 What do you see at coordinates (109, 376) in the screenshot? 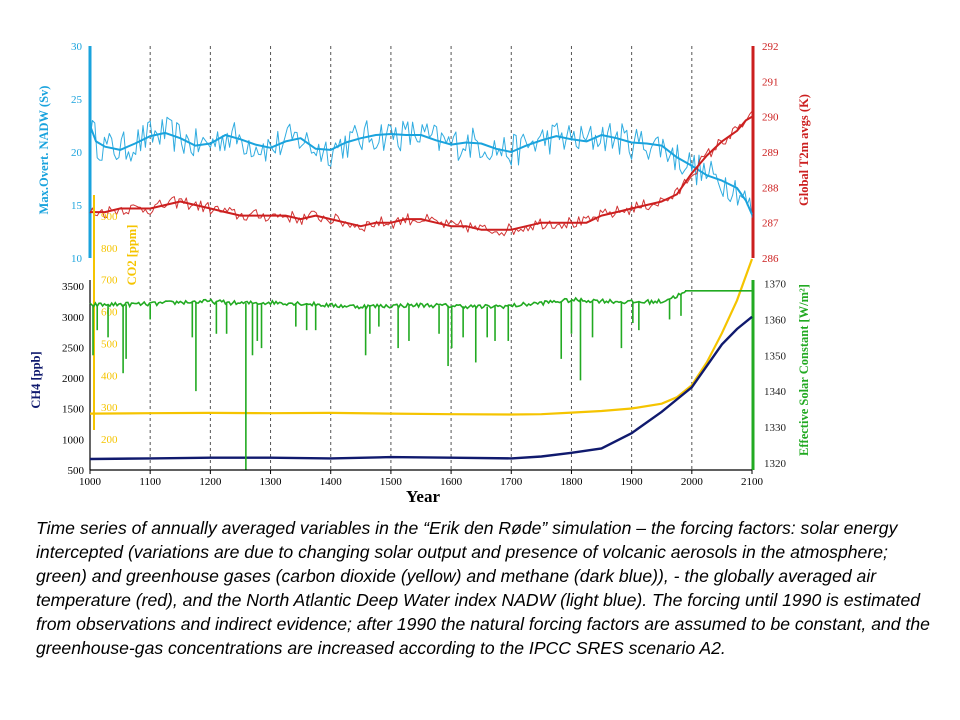
I see `co2-tick-label: 400` at bounding box center [109, 376].